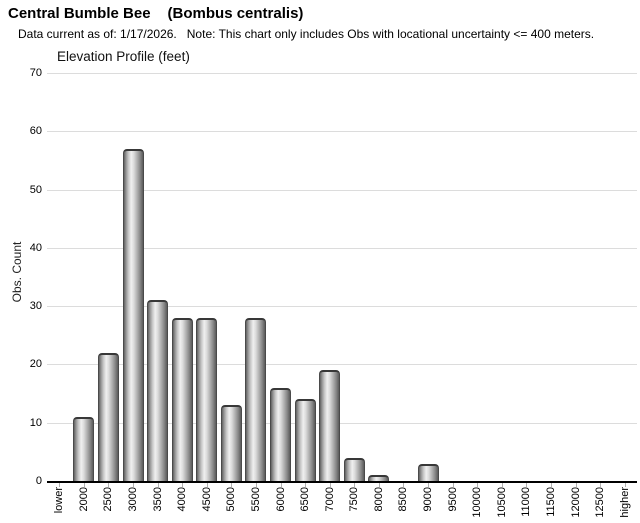 The width and height of the screenshot is (640, 523). I want to click on x-axis-label-9000: 9000, so click(428, 499).